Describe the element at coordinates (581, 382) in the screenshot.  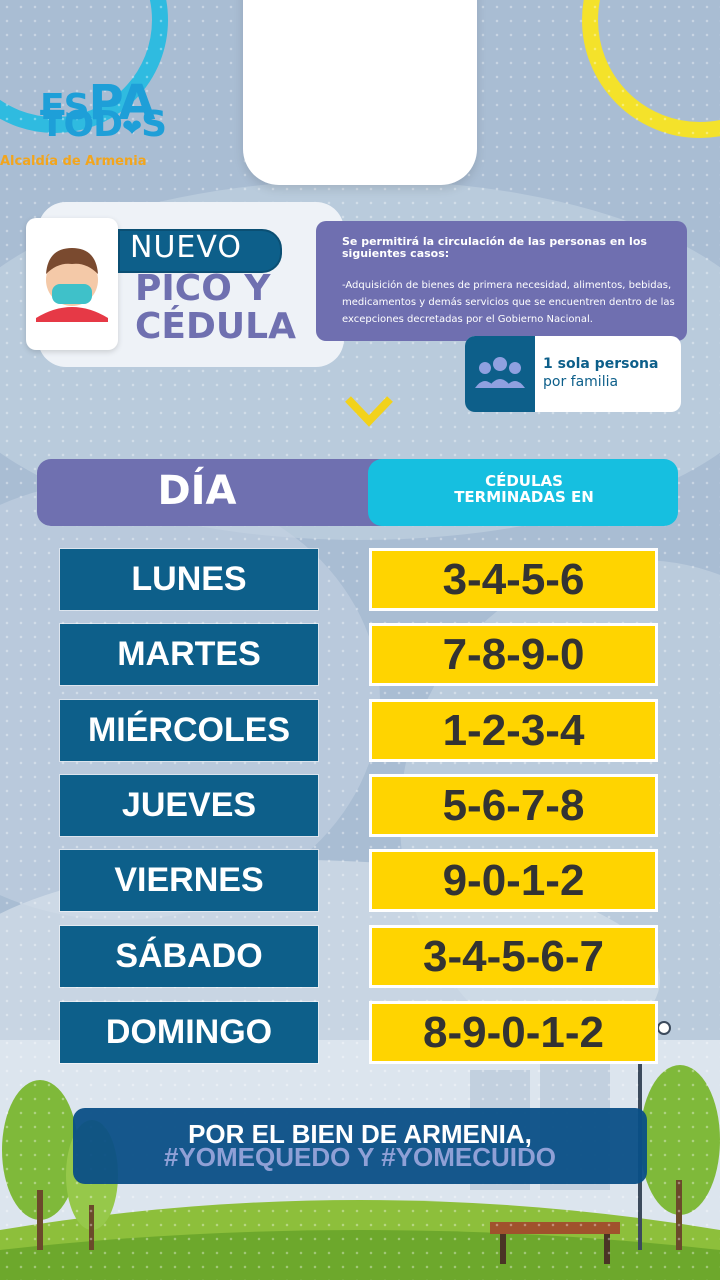
I see `family-line-2: por familia` at that location.